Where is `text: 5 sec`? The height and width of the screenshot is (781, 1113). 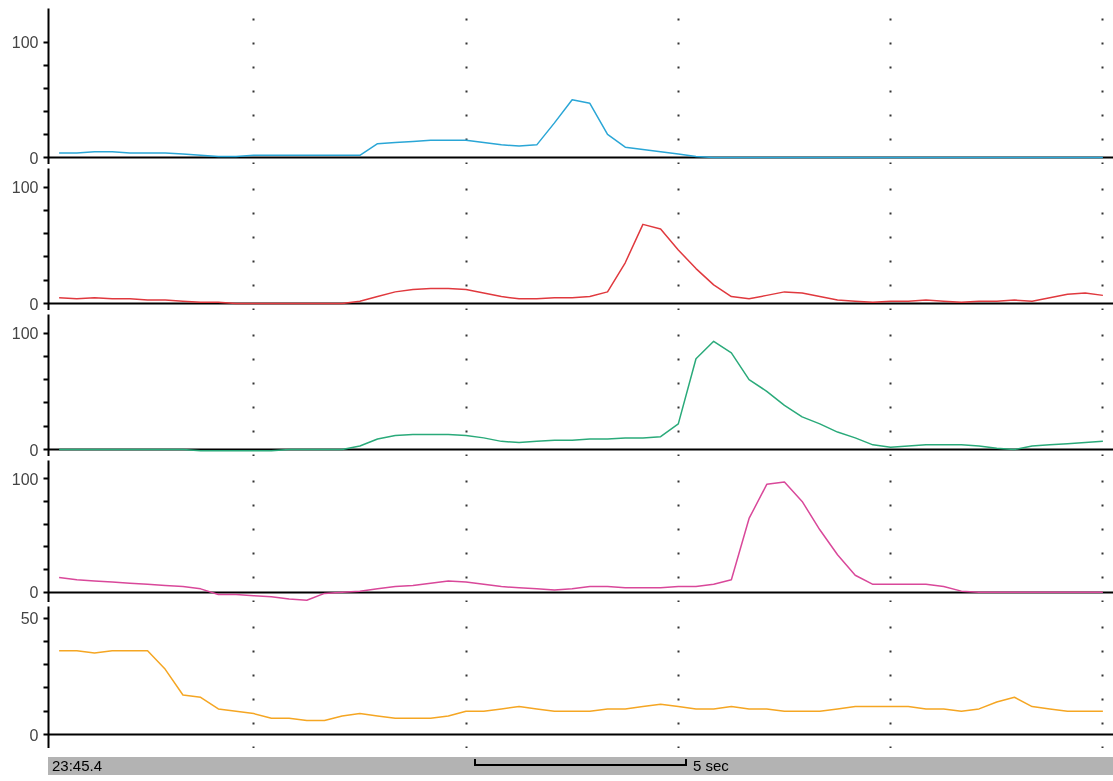 text: 5 sec is located at coordinates (711, 766).